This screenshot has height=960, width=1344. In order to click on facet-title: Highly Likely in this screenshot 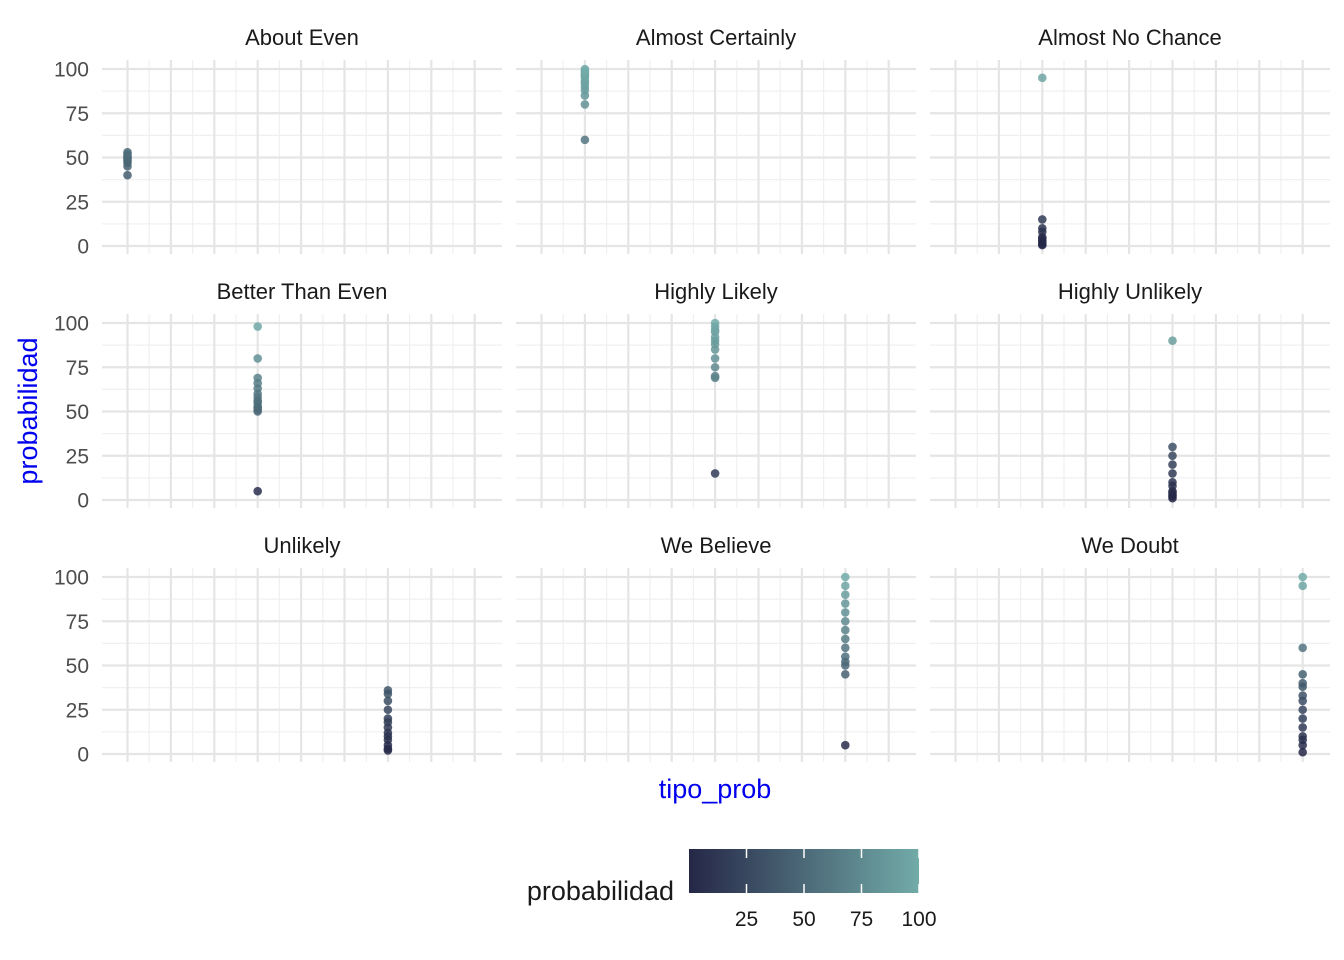, I will do `click(716, 291)`.